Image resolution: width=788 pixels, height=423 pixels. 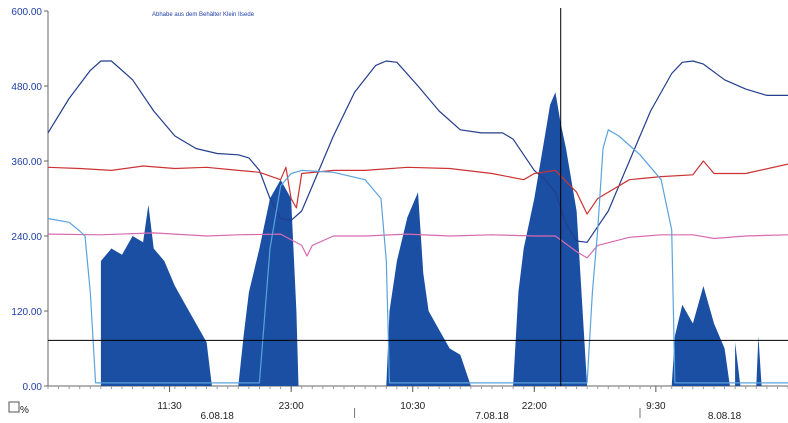 What do you see at coordinates (26, 312) in the screenshot?
I see `y-tick-label: 120.00` at bounding box center [26, 312].